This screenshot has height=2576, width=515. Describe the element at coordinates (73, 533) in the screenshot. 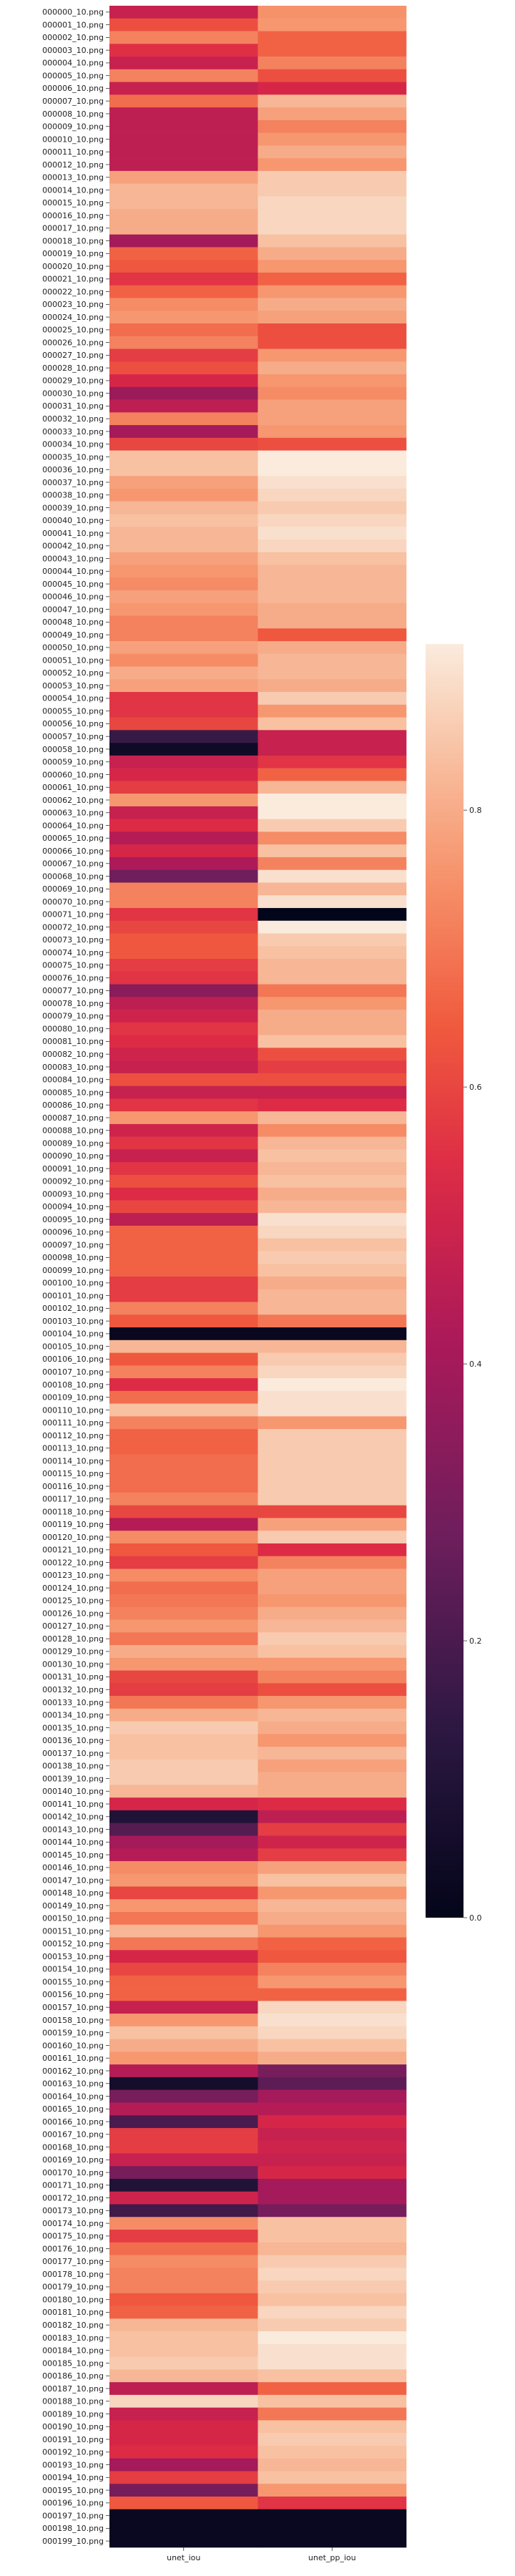

I see `row-tick-label: 000041_10.png` at that location.